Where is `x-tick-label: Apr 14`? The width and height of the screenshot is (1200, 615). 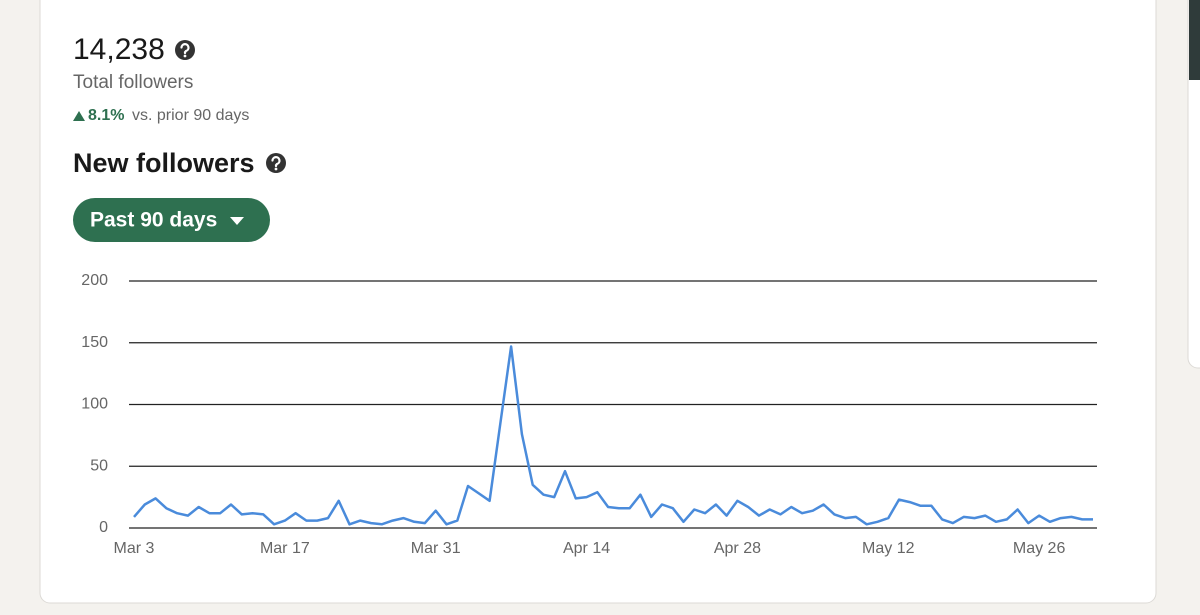 x-tick-label: Apr 14 is located at coordinates (586, 548).